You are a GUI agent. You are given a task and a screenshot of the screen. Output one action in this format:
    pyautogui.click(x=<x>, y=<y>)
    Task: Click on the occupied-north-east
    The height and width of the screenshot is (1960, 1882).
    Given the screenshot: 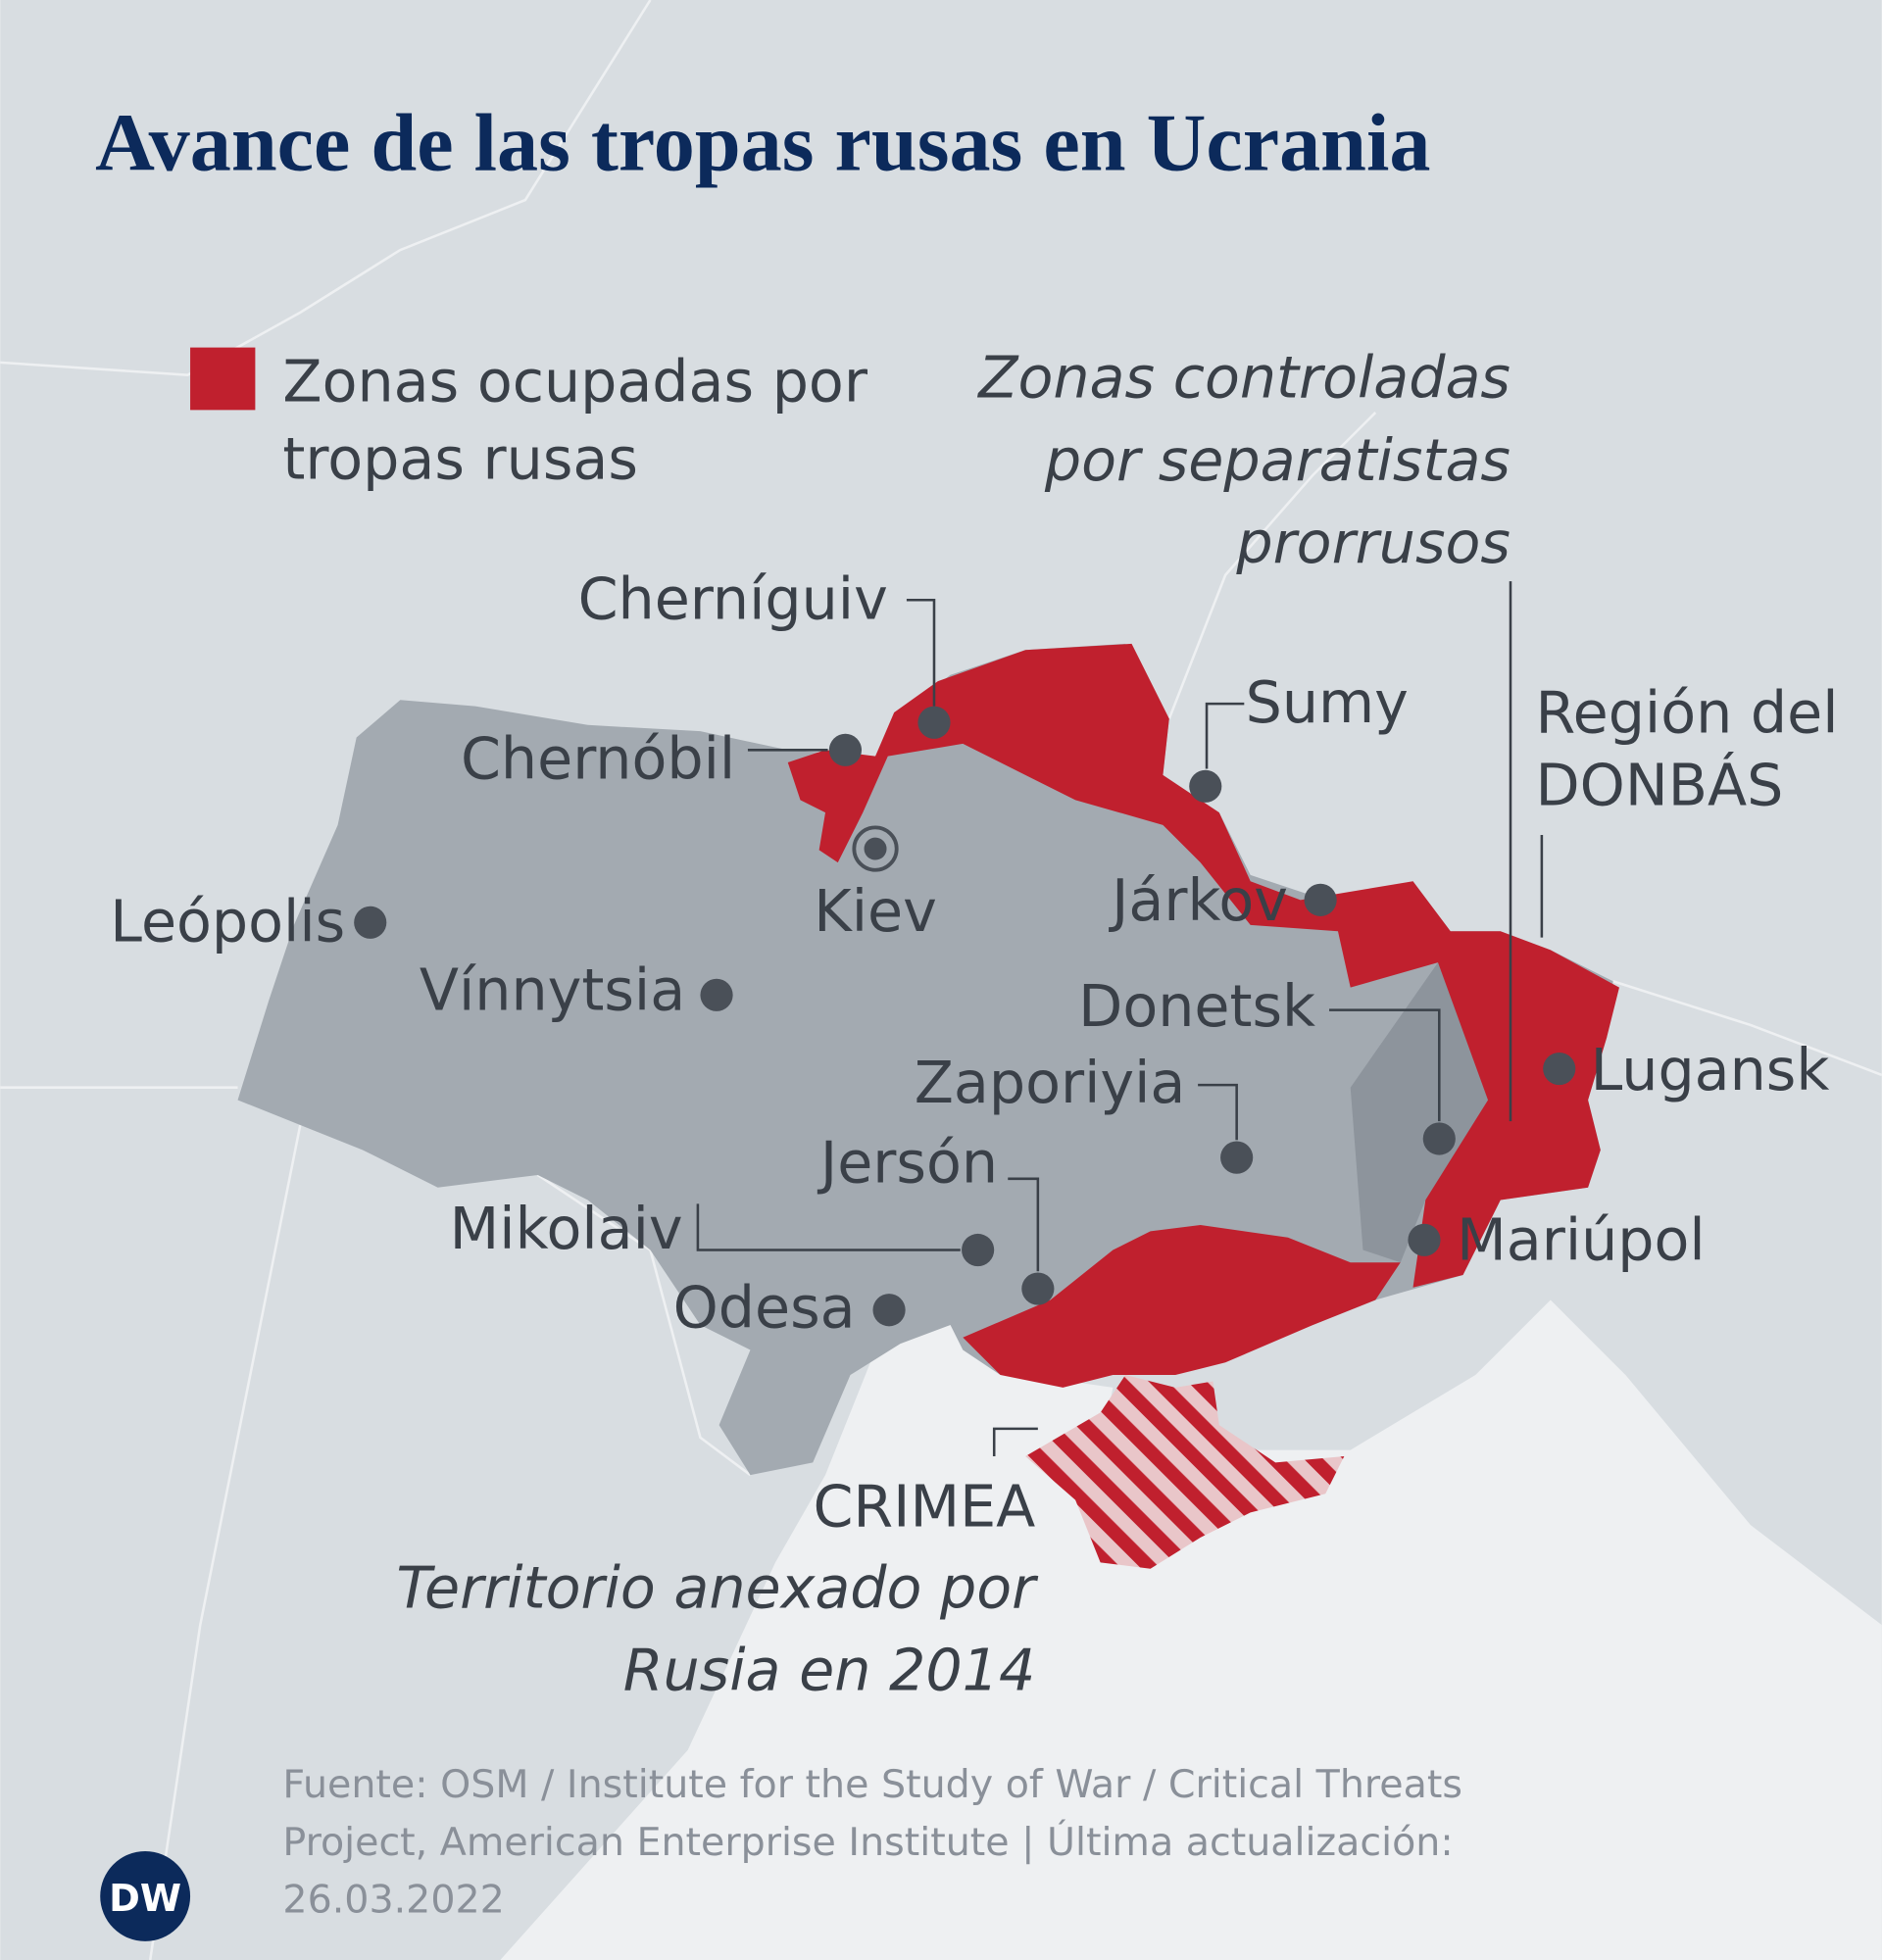 What is the action you would take?
    pyautogui.click(x=1203, y=965)
    